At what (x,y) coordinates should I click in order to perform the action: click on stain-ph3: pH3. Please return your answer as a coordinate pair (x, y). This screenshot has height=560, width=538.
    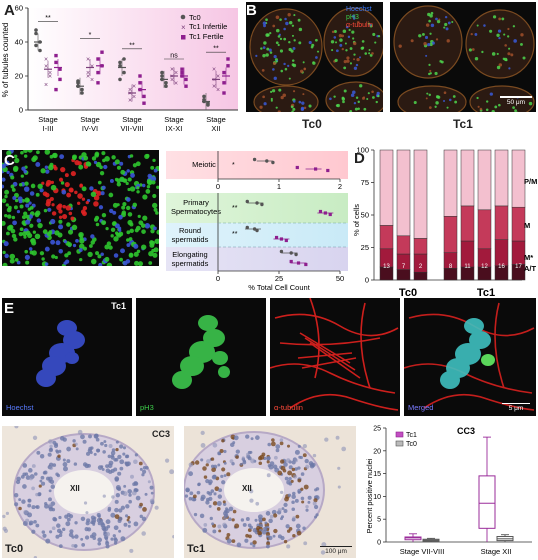
    Looking at the image, I should click on (352, 17).